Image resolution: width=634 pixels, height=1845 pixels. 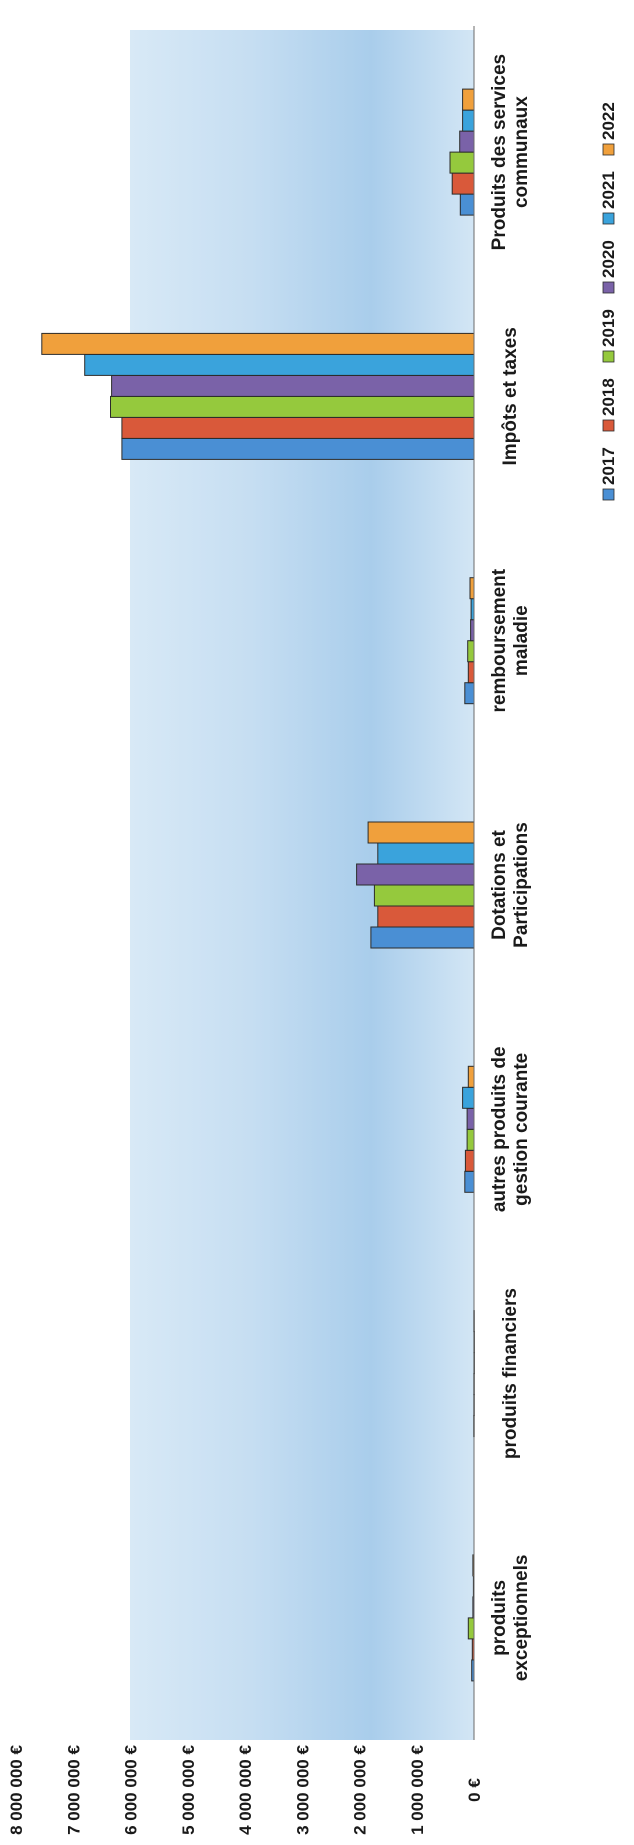 What do you see at coordinates (258, 343) in the screenshot?
I see `bar-2022-cat2` at bounding box center [258, 343].